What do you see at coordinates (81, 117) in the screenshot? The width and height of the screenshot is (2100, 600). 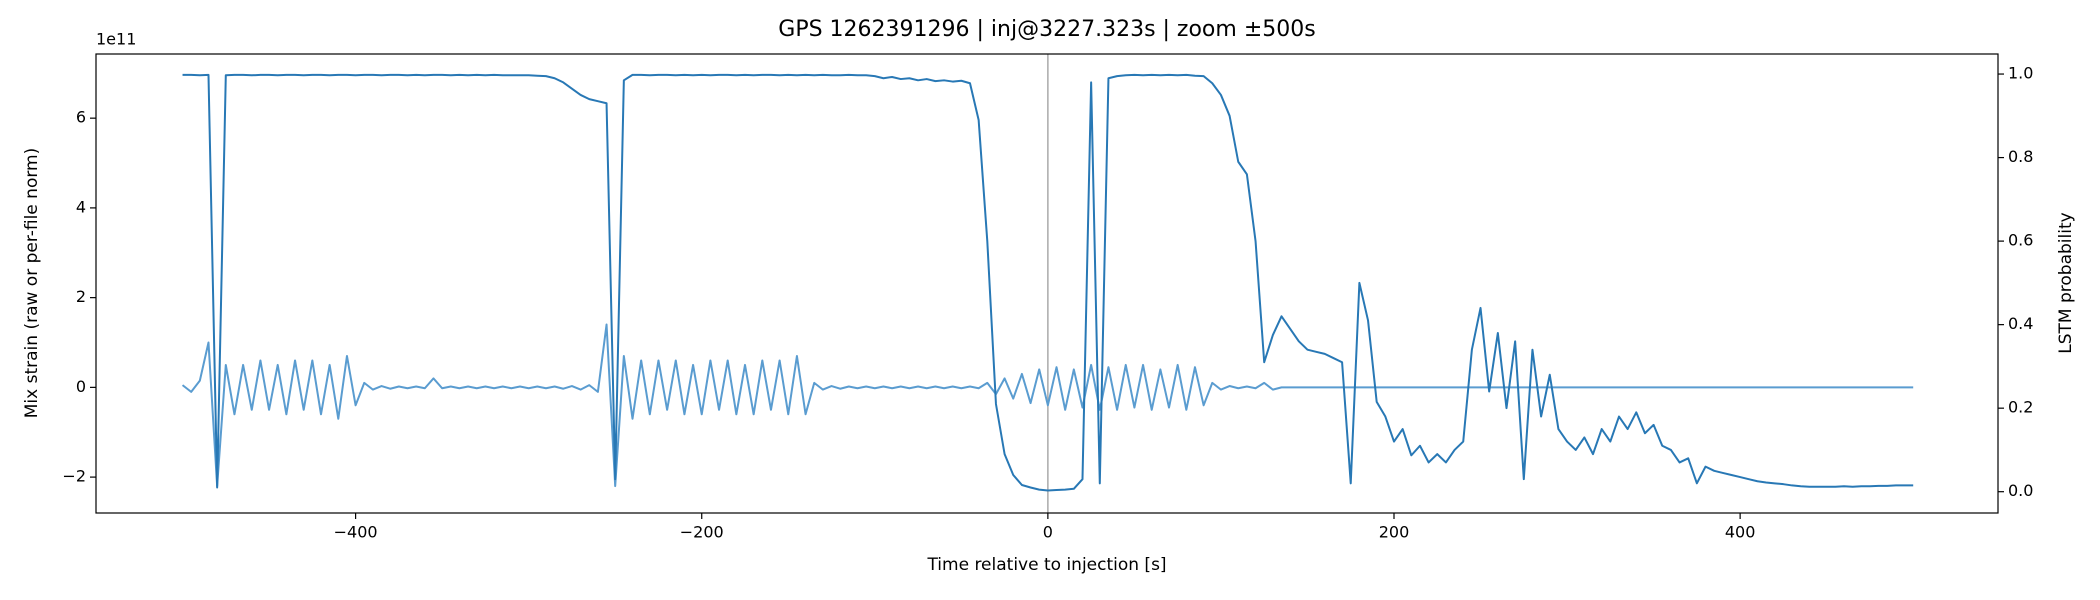 I see `y-tick-label: 6` at bounding box center [81, 117].